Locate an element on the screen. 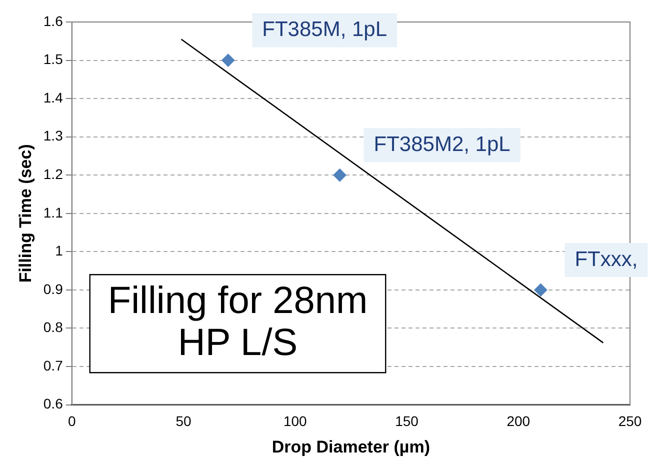  x-tick-label: 100 is located at coordinates (295, 421).